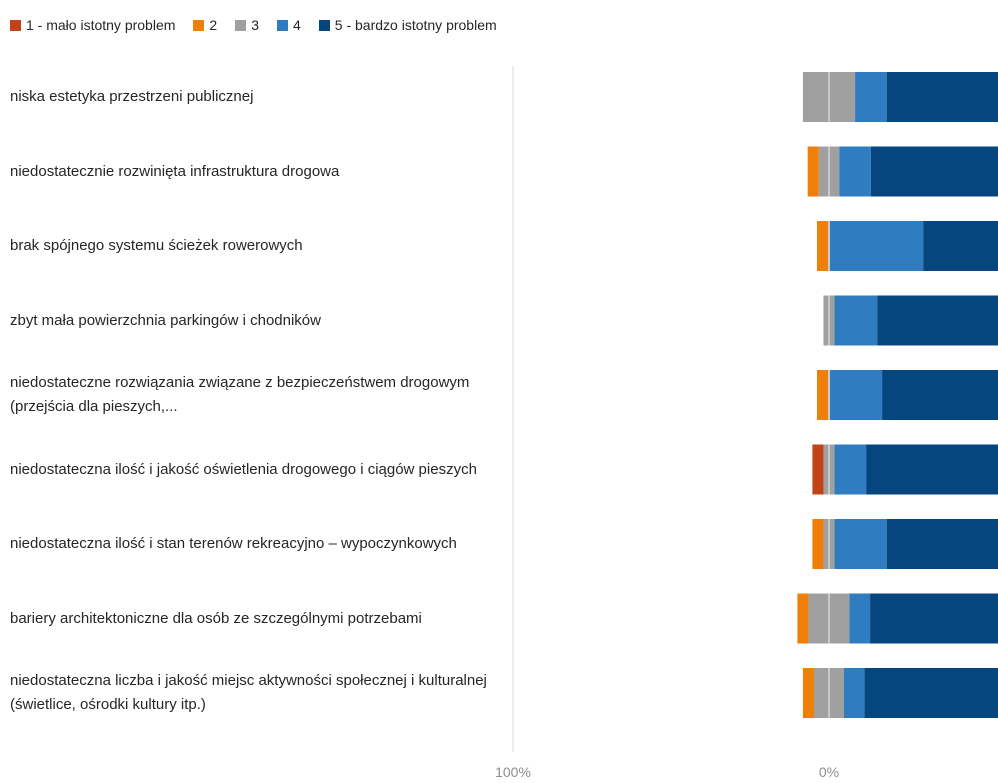  What do you see at coordinates (255, 25) in the screenshot?
I see `legend-label: 3` at bounding box center [255, 25].